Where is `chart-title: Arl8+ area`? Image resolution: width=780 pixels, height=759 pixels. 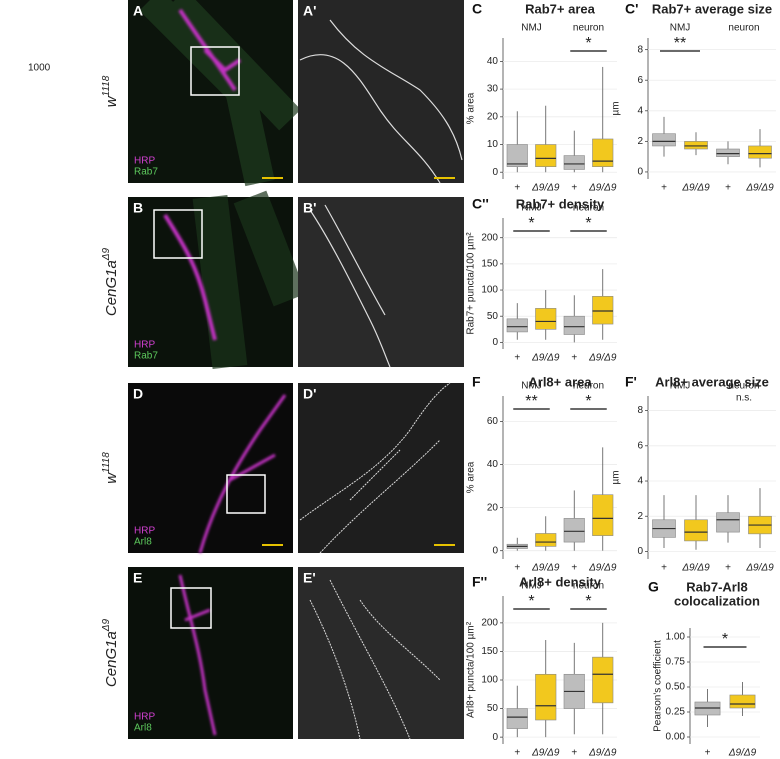 chart-title: Arl8+ area is located at coordinates (560, 381).